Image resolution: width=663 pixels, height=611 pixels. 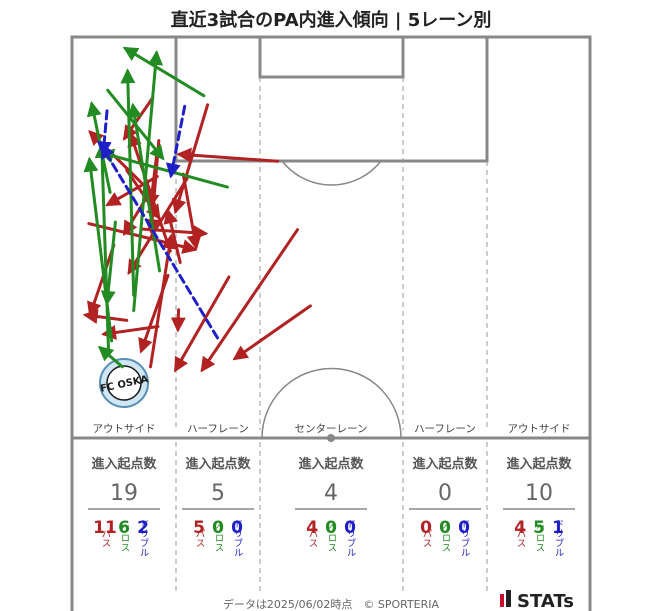 I want to click on entry-count: 4, so click(x=331, y=493).